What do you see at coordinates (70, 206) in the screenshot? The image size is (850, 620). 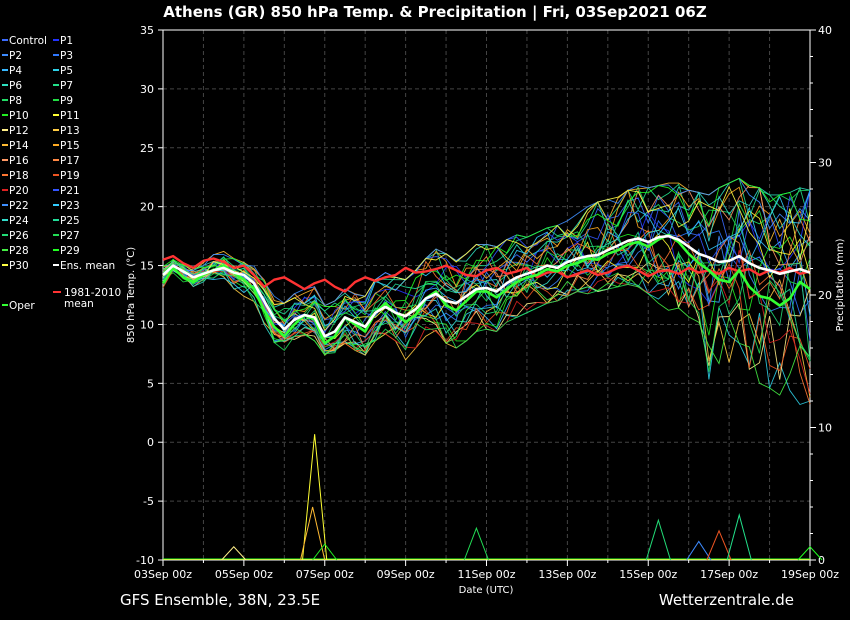 I see `legend-label: P23` at bounding box center [70, 206].